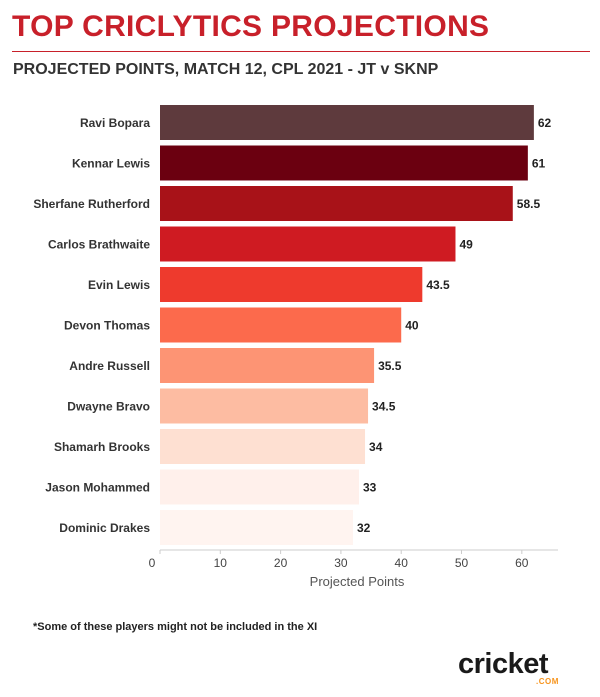  I want to click on x-tick-label: 50, so click(462, 563).